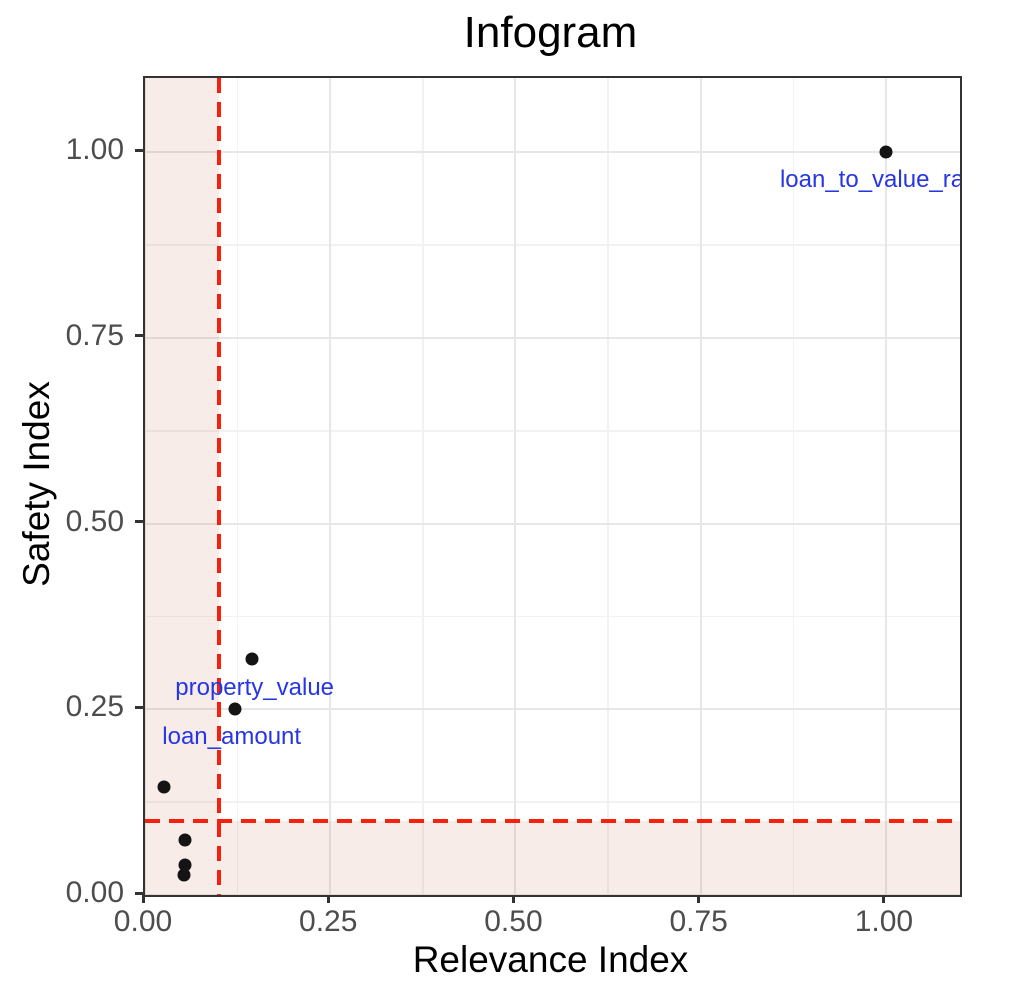 The image size is (1030, 994). Describe the element at coordinates (328, 921) in the screenshot. I see `x-tick-label: 0.25` at that location.